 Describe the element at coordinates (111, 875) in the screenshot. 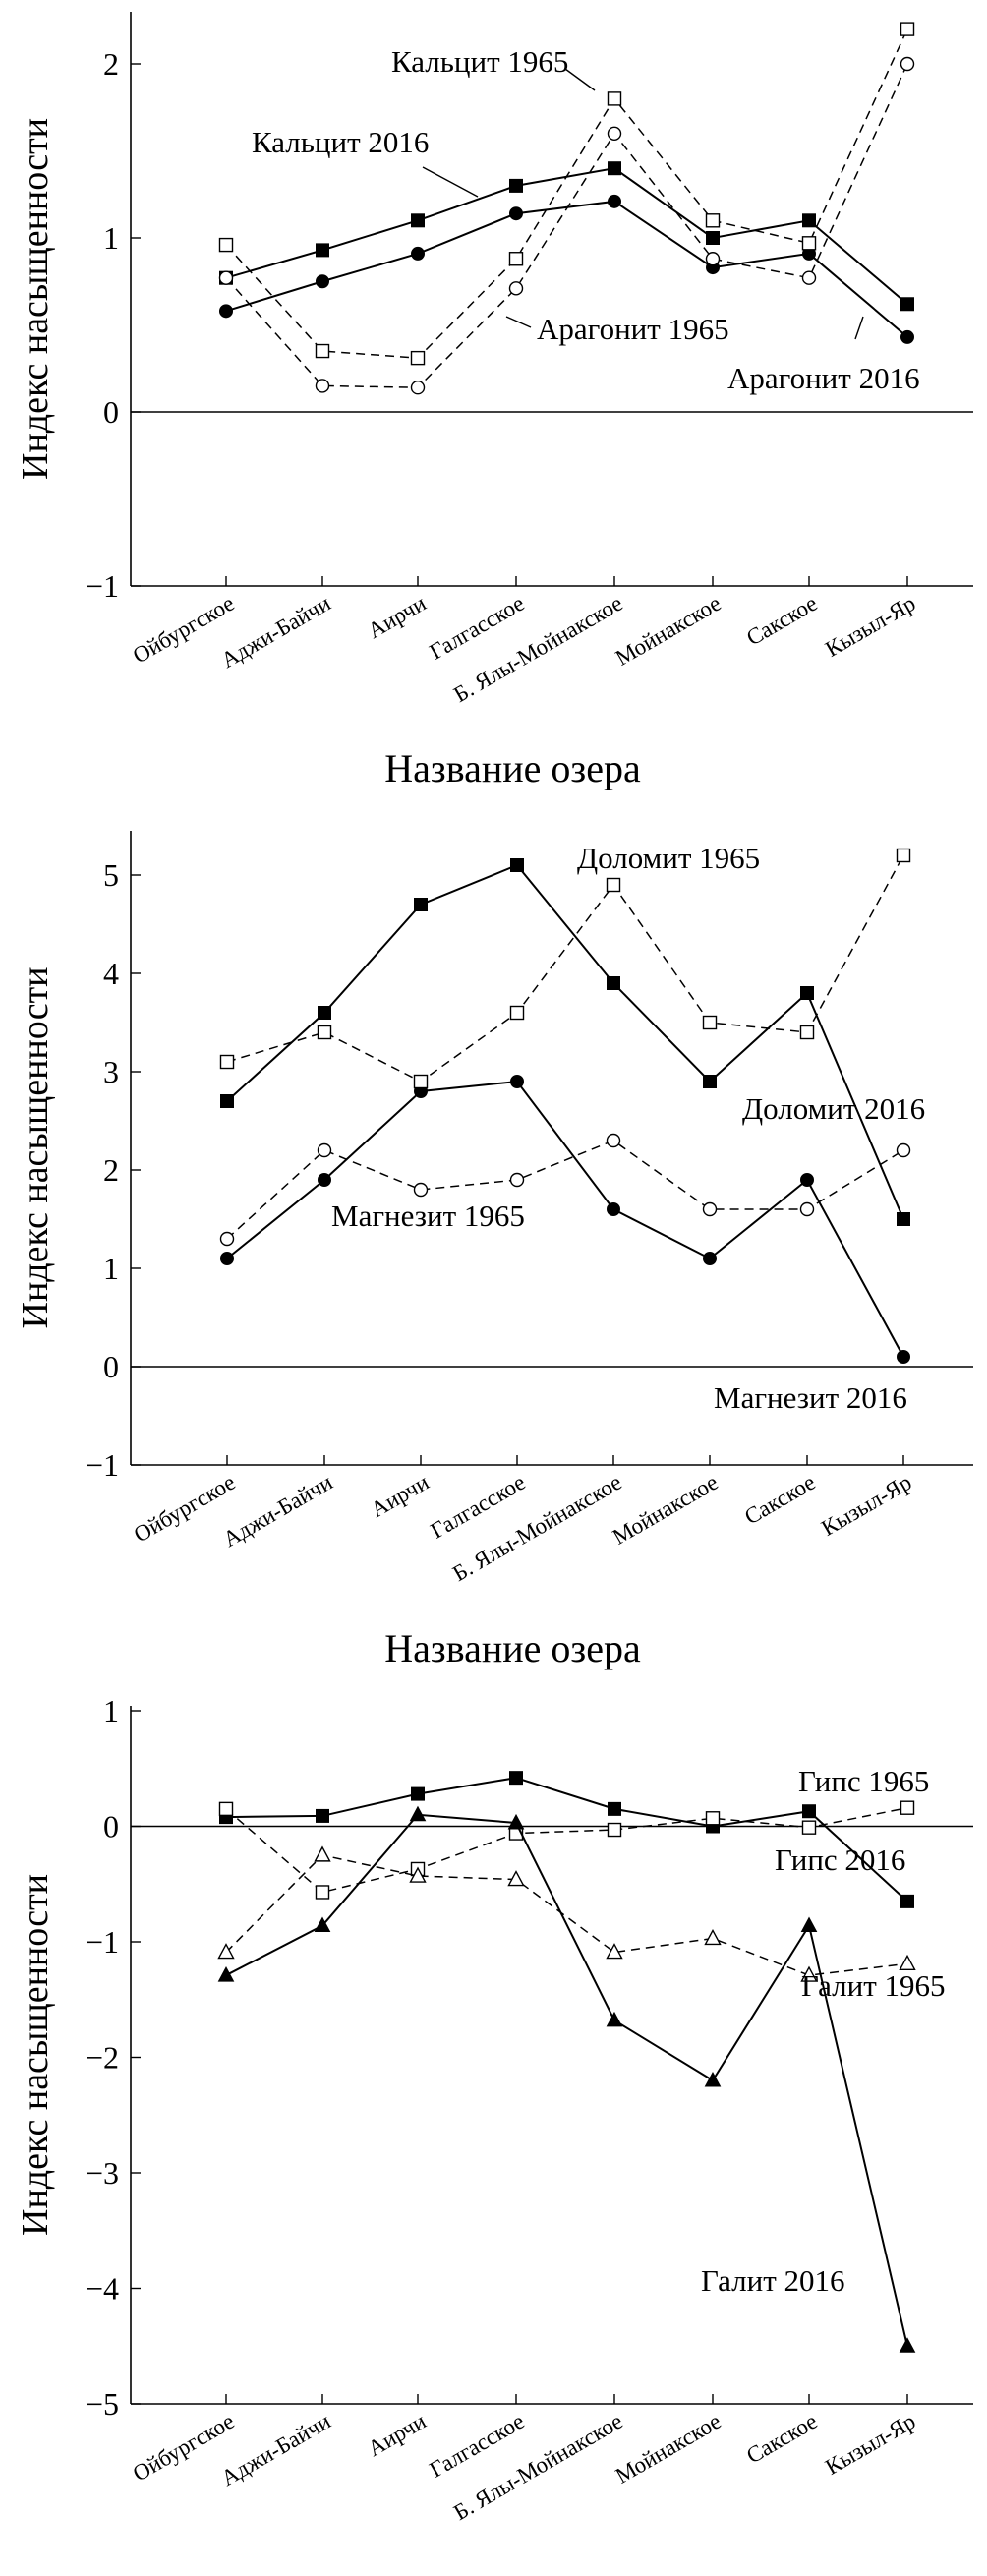

I see `y-tick-label: 5` at that location.